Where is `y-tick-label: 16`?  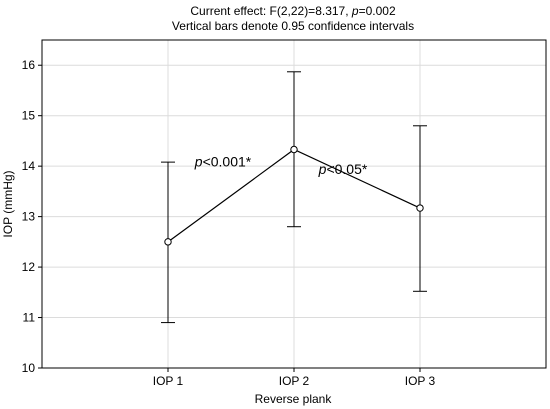 y-tick-label: 16 is located at coordinates (29, 65).